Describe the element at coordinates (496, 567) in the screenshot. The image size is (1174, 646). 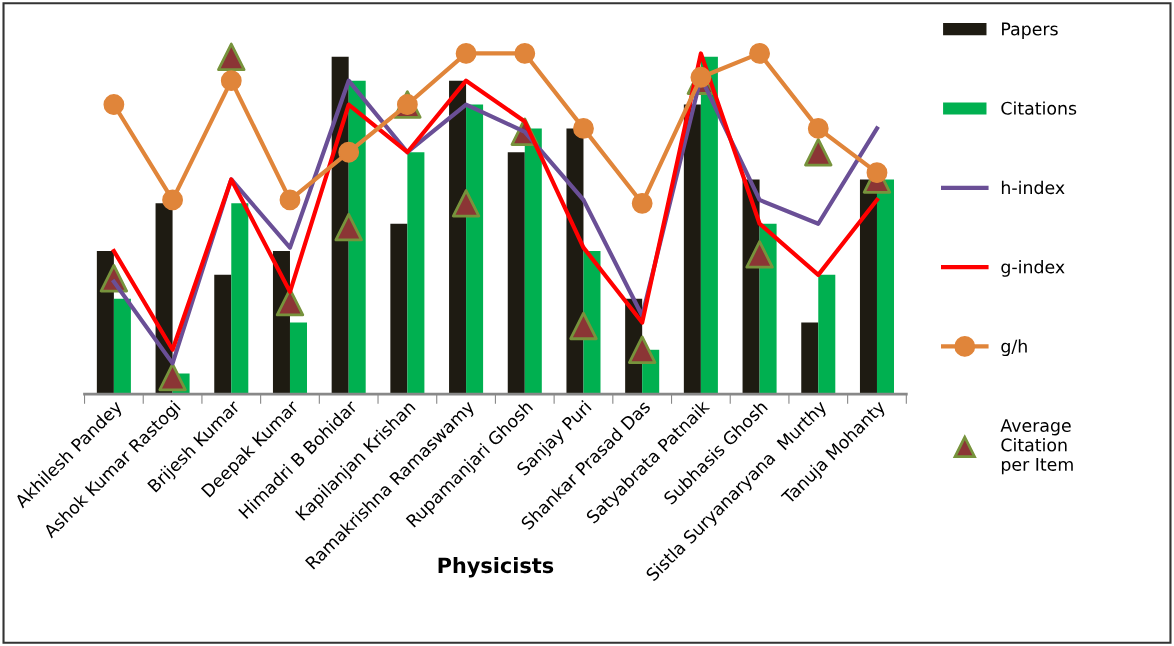
I see `x-axis-title: Physicists` at that location.